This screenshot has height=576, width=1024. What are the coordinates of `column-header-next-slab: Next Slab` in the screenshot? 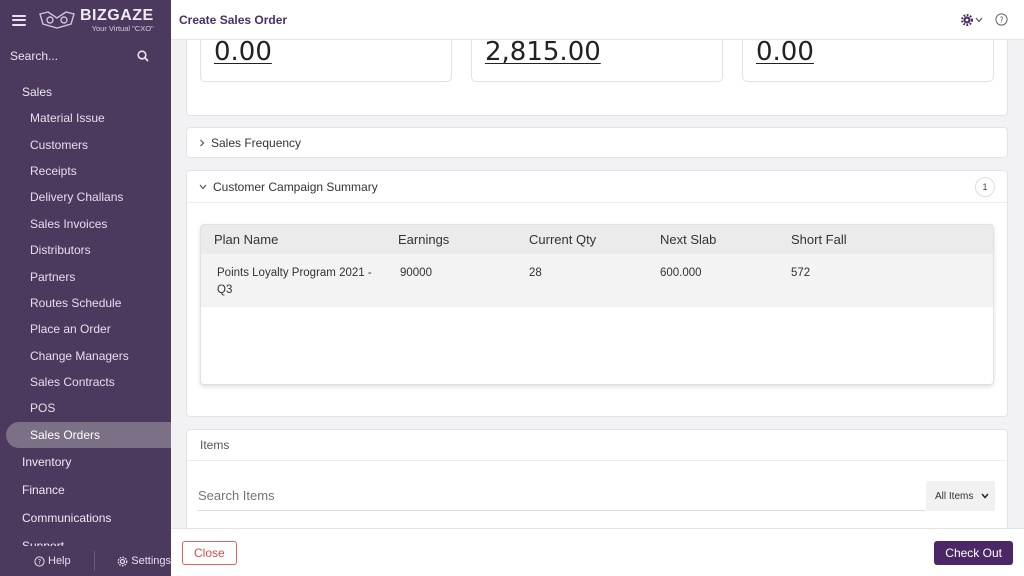 It's located at (688, 239).